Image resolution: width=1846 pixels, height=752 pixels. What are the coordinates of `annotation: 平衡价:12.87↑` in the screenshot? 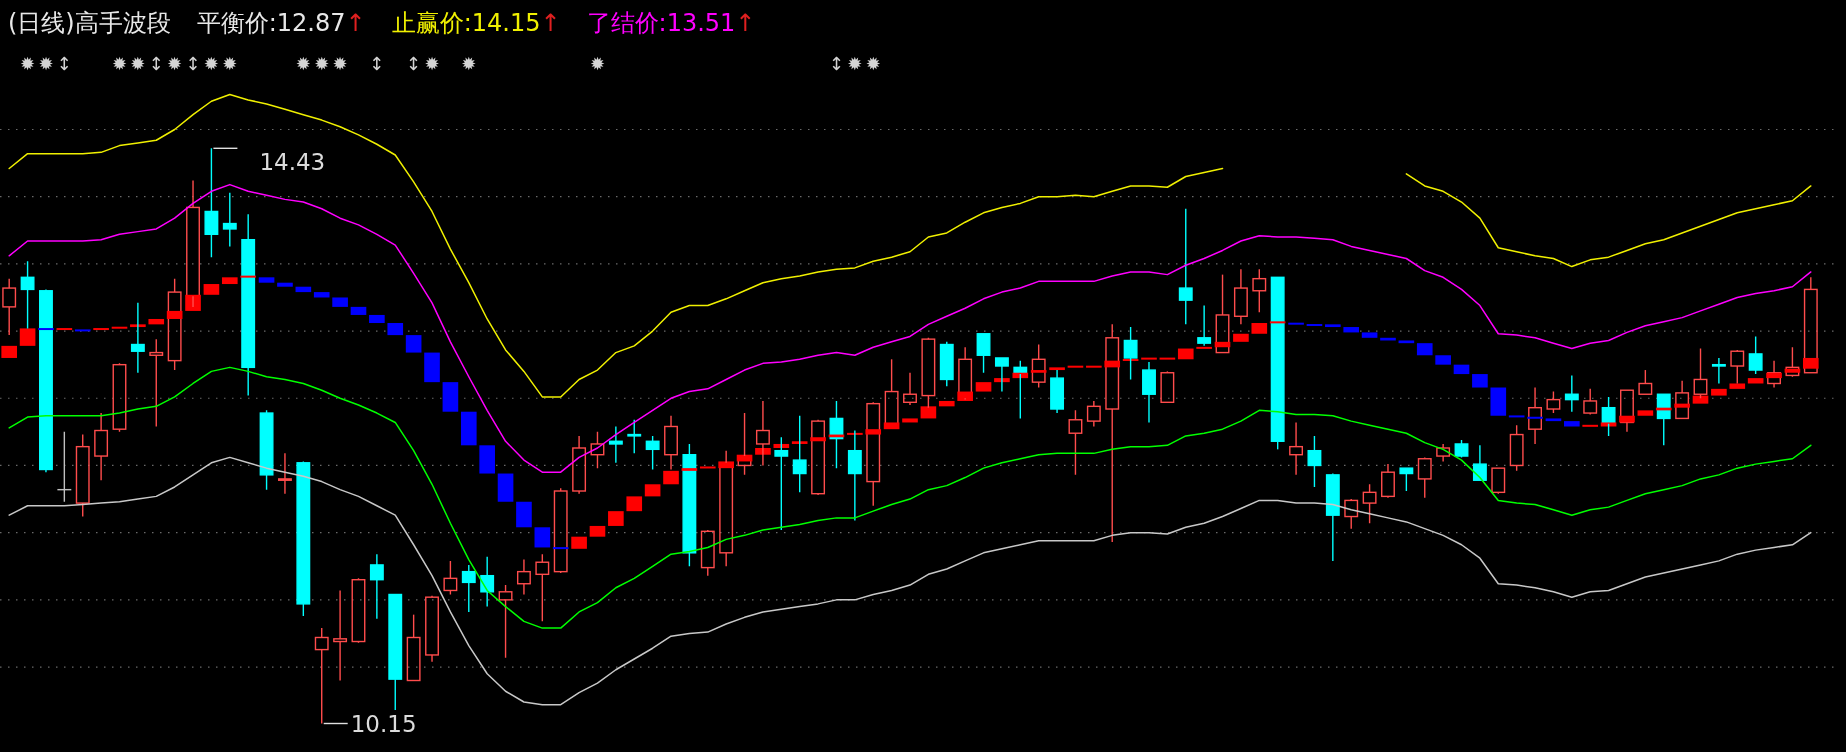 It's located at (281, 23).